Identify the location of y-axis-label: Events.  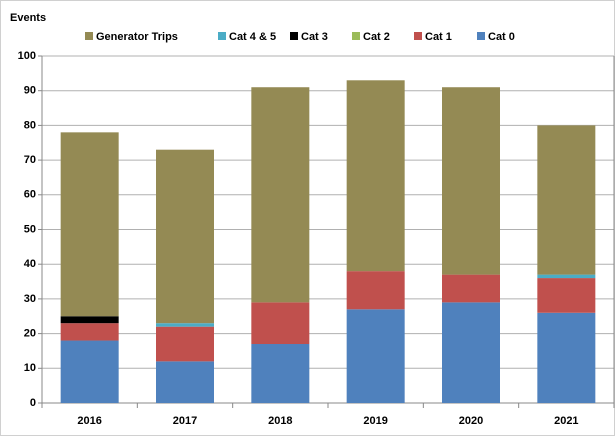
(28, 18).